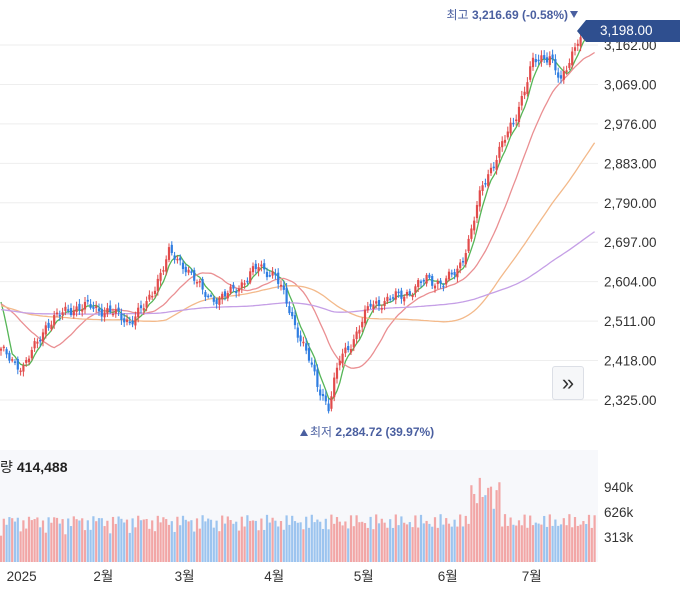 The height and width of the screenshot is (590, 680). What do you see at coordinates (297, 273) in the screenshot?
I see `moving-average-120-line` at bounding box center [297, 273].